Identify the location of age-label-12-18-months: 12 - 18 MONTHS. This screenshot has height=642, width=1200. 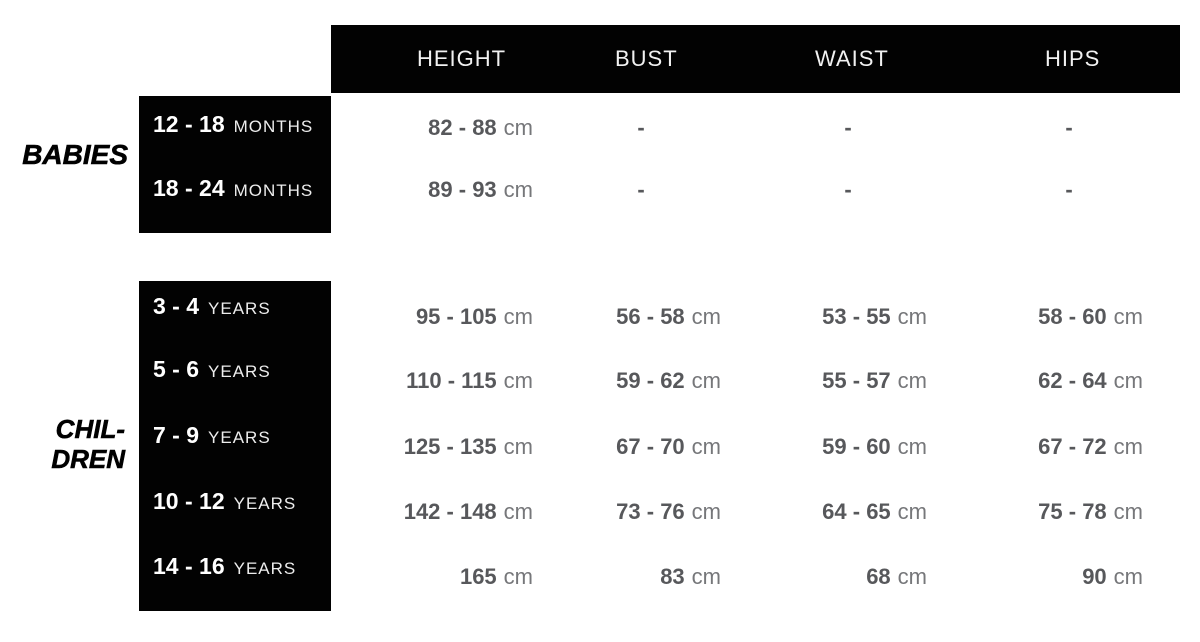
(233, 124).